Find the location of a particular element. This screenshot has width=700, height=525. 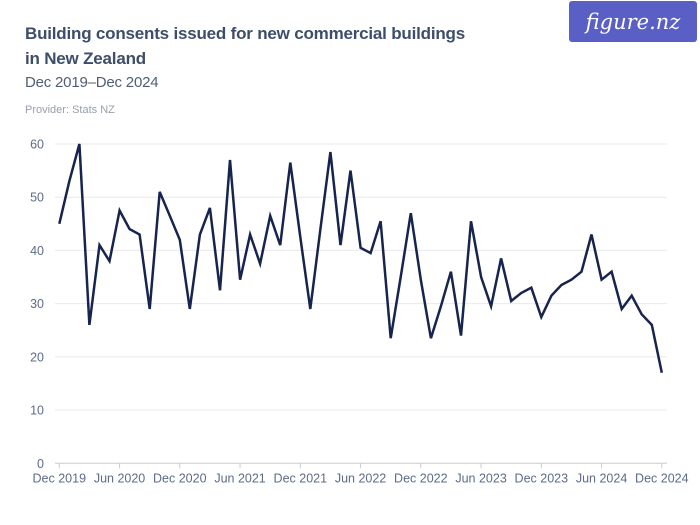

provider-label: Provider: Stats NZ is located at coordinates (70, 110).